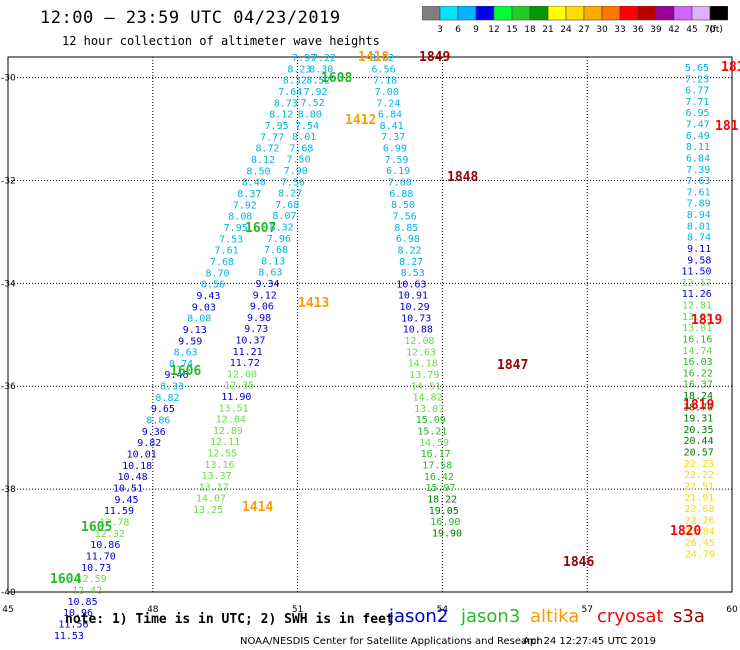 This screenshot has width=740, height=650. Describe the element at coordinates (698, 181) in the screenshot. I see `wave-height-value: 7.63` at that location.